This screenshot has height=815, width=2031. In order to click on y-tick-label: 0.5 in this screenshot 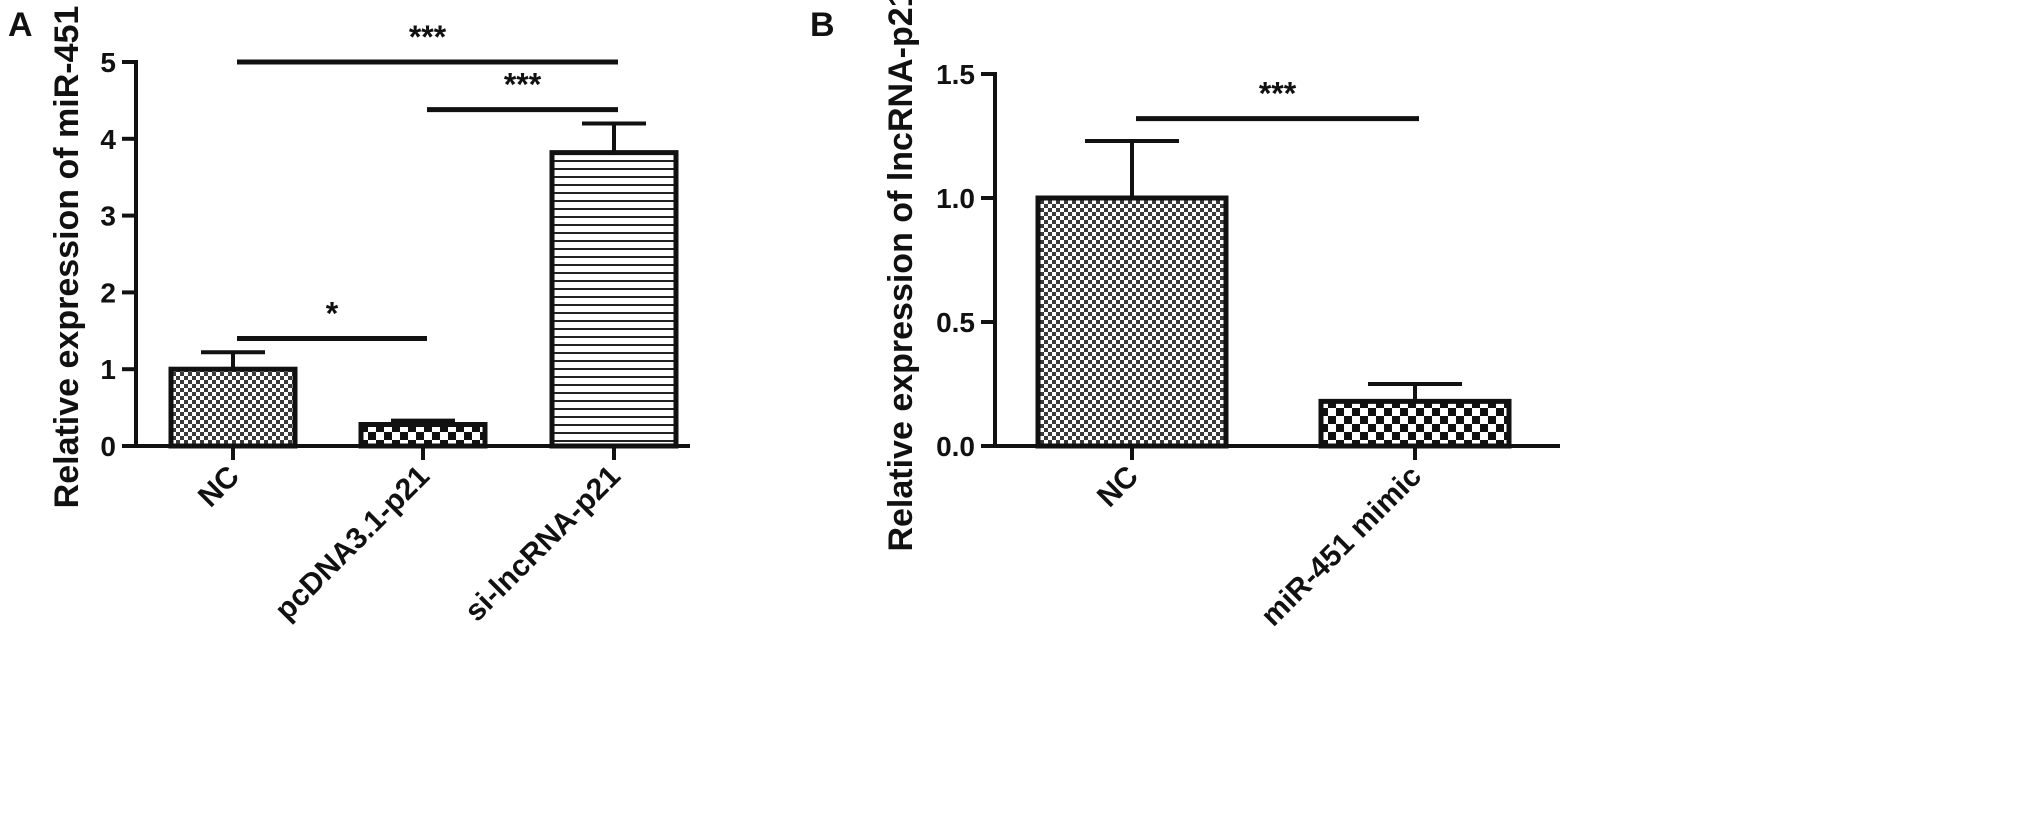, I will do `click(955, 322)`.